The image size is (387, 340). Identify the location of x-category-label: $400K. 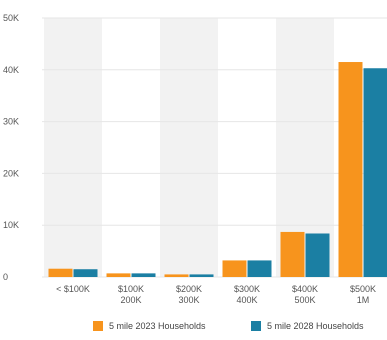
(305, 289).